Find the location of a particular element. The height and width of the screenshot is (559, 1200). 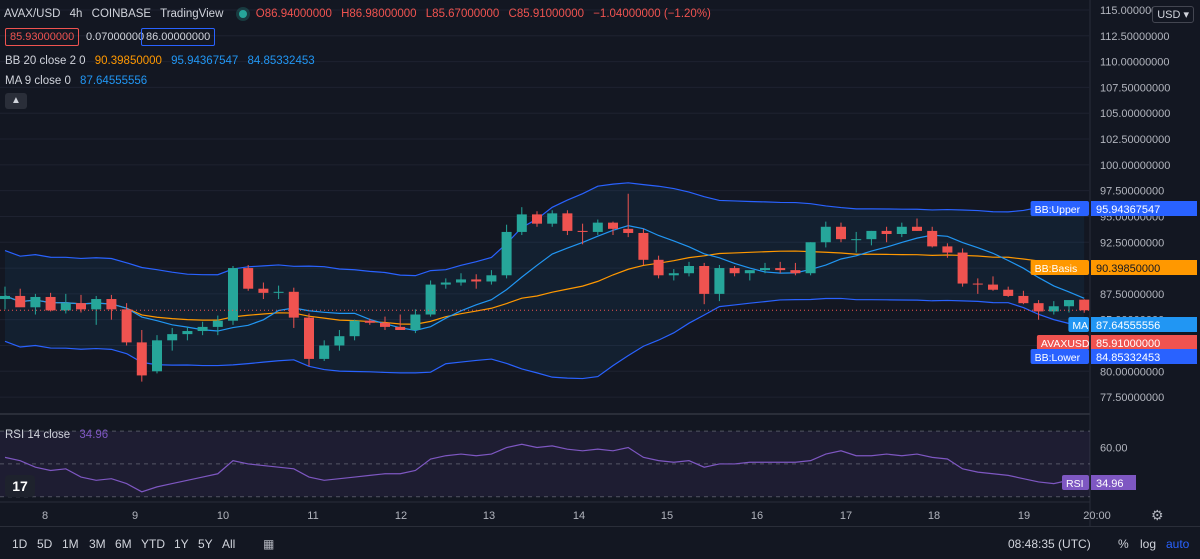

ma-legend: MA 9 close 0 87.64555556 is located at coordinates (79, 81).